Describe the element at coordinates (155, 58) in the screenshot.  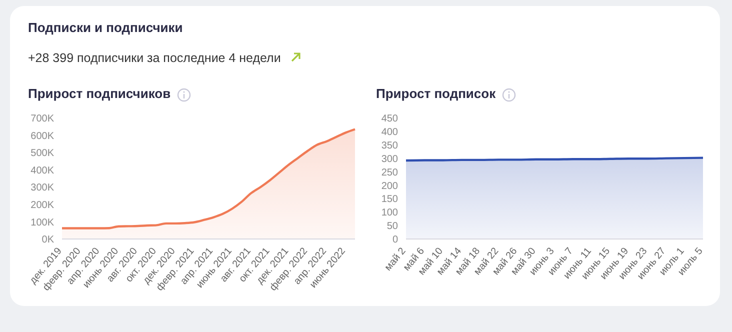
I see `text: +28 399 подписчики за последние 4 недели` at that location.